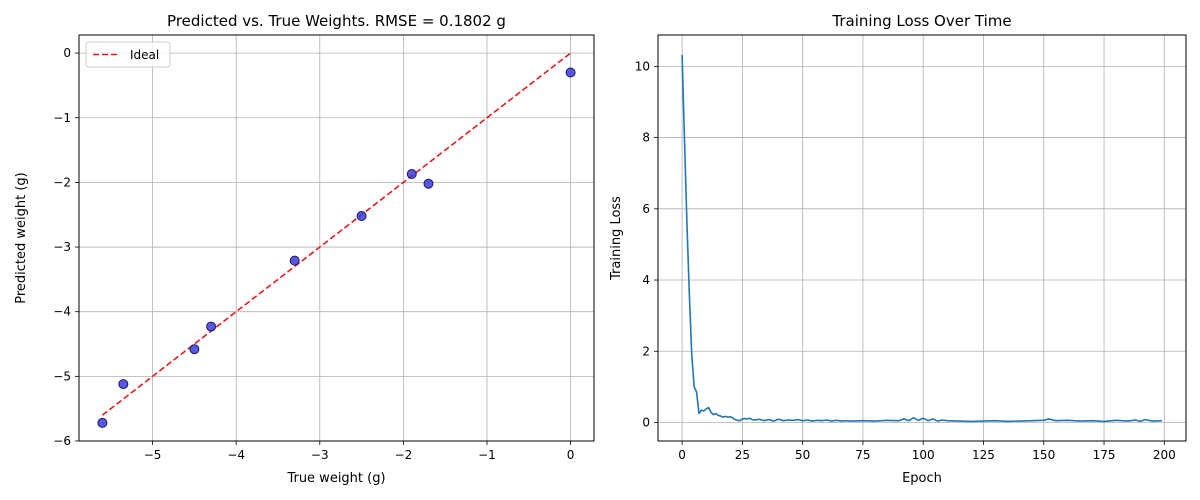  What do you see at coordinates (646, 209) in the screenshot?
I see `y-tick-label: 6` at bounding box center [646, 209].